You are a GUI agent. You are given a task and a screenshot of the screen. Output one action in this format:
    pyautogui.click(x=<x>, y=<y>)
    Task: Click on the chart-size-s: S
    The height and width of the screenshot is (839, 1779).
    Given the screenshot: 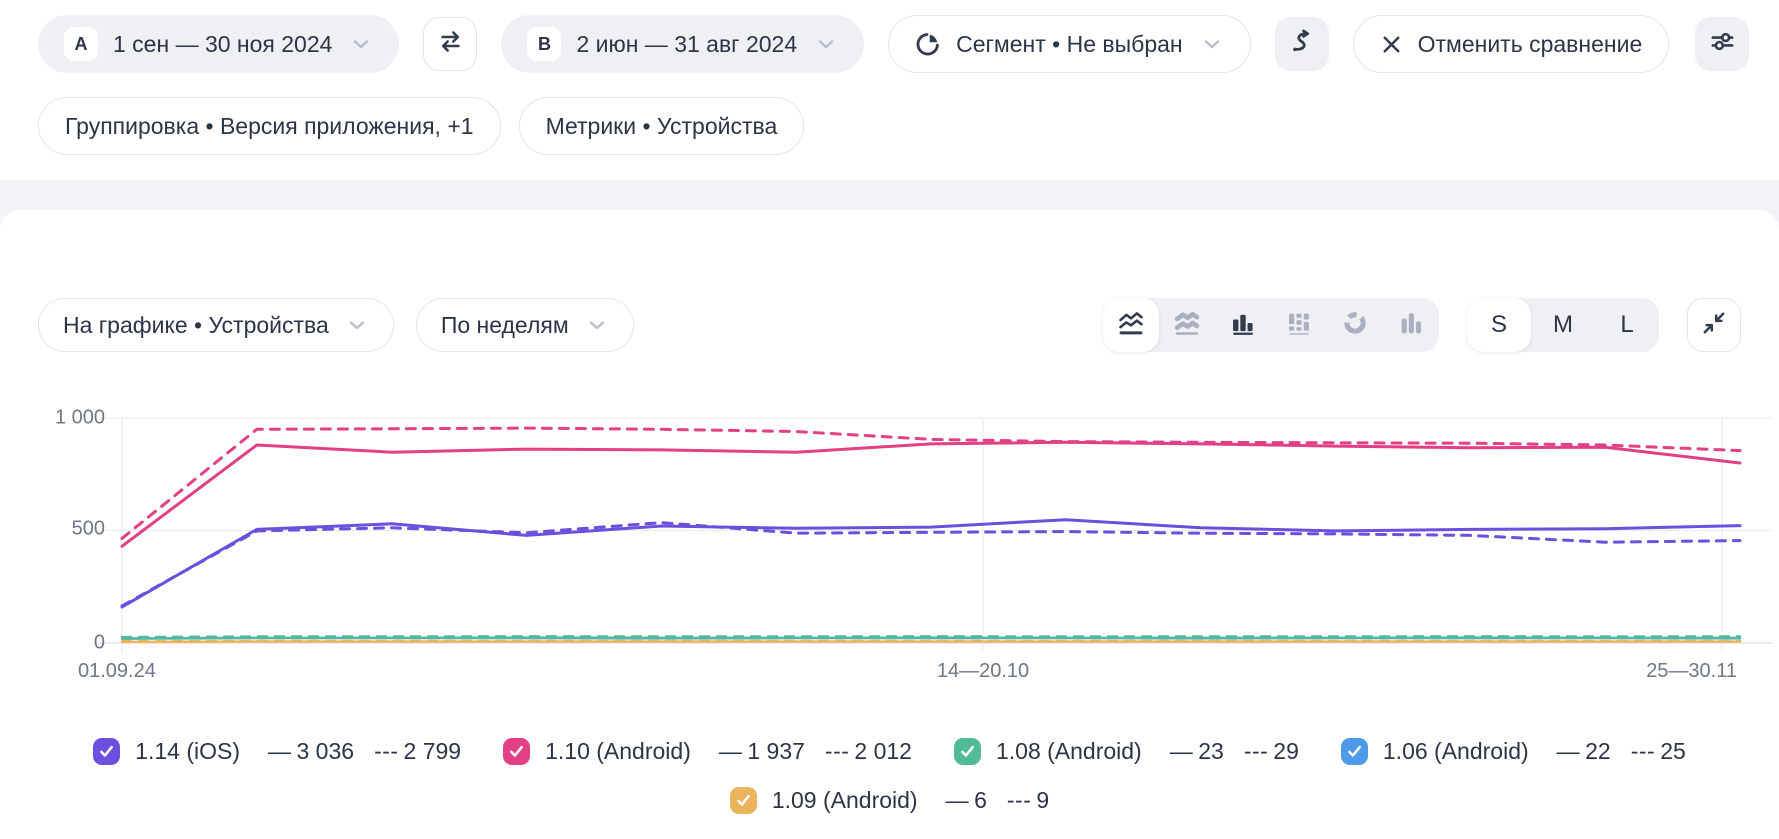 What is the action you would take?
    pyautogui.click(x=1499, y=325)
    